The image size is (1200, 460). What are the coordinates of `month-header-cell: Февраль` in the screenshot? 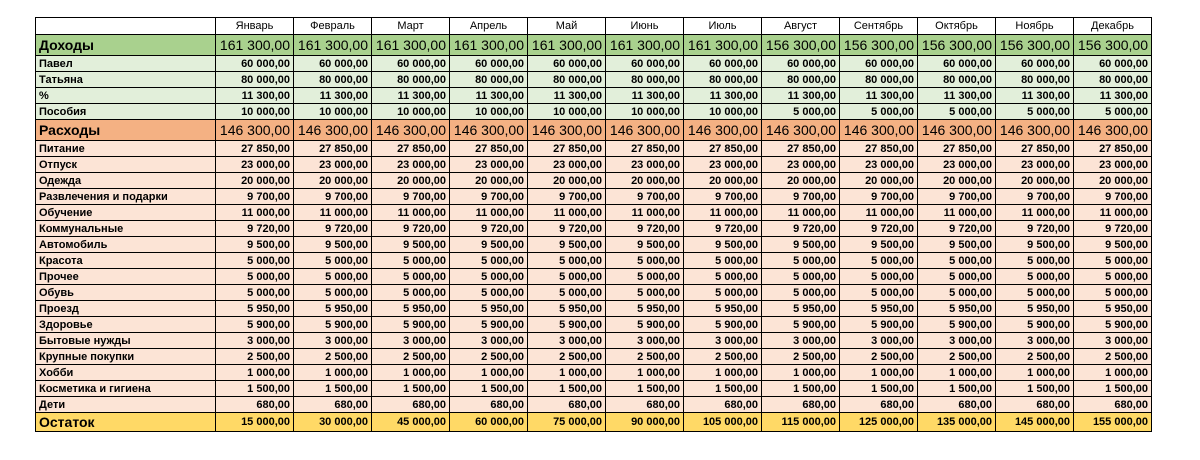 It's located at (332, 26).